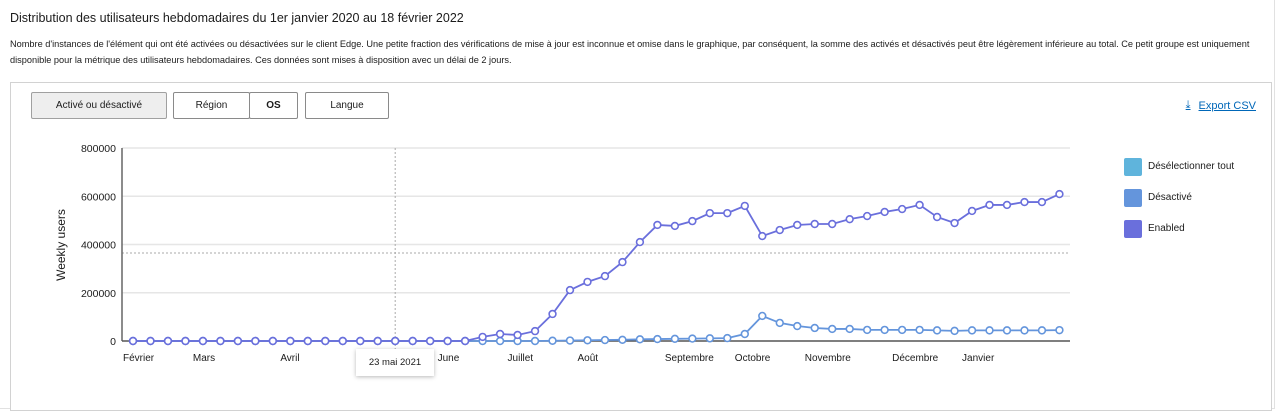  I want to click on legend-label: Désactivé, so click(1170, 197).